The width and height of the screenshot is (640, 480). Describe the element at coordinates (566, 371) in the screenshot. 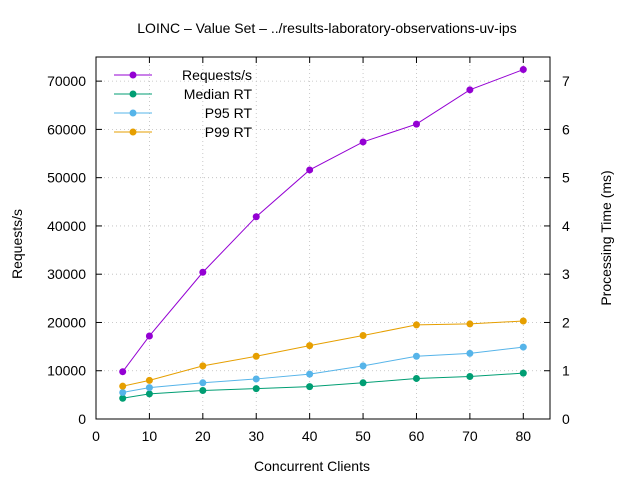

I see `y2-tick-label: 1` at that location.